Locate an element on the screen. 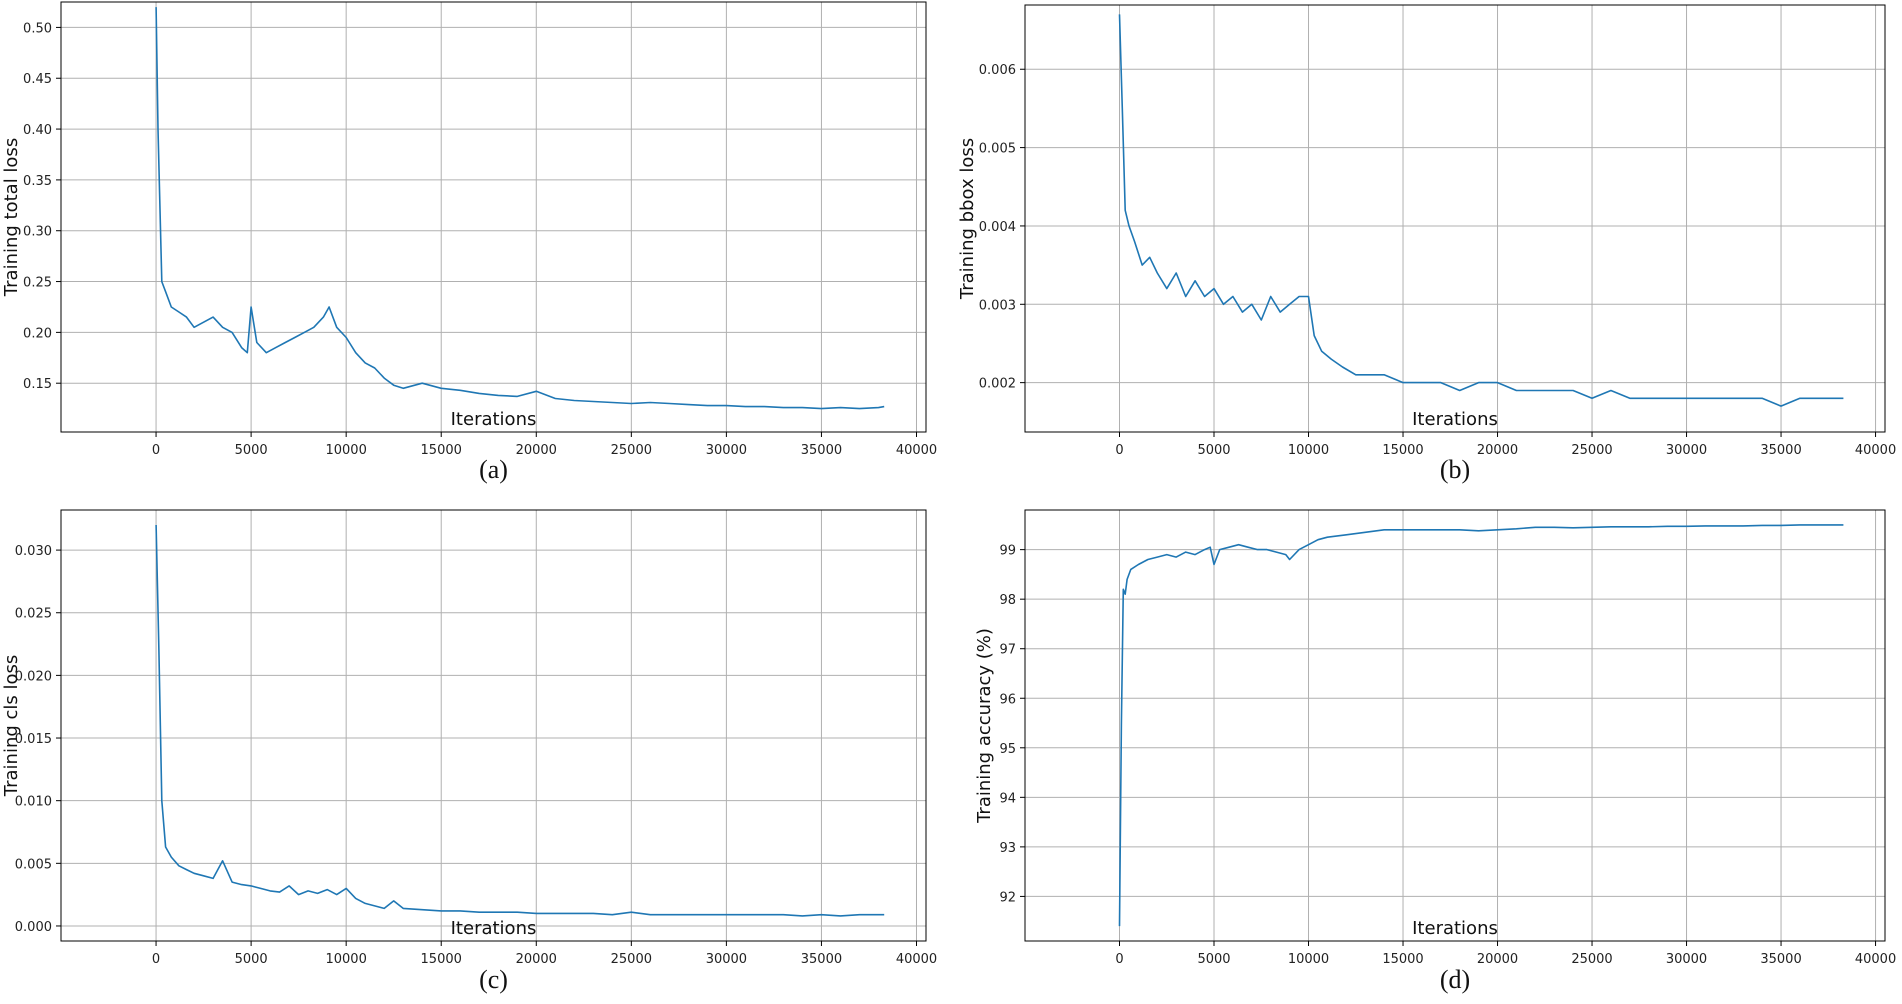 This screenshot has height=1004, width=1902. y-tick-label: 96 is located at coordinates (1007, 699).